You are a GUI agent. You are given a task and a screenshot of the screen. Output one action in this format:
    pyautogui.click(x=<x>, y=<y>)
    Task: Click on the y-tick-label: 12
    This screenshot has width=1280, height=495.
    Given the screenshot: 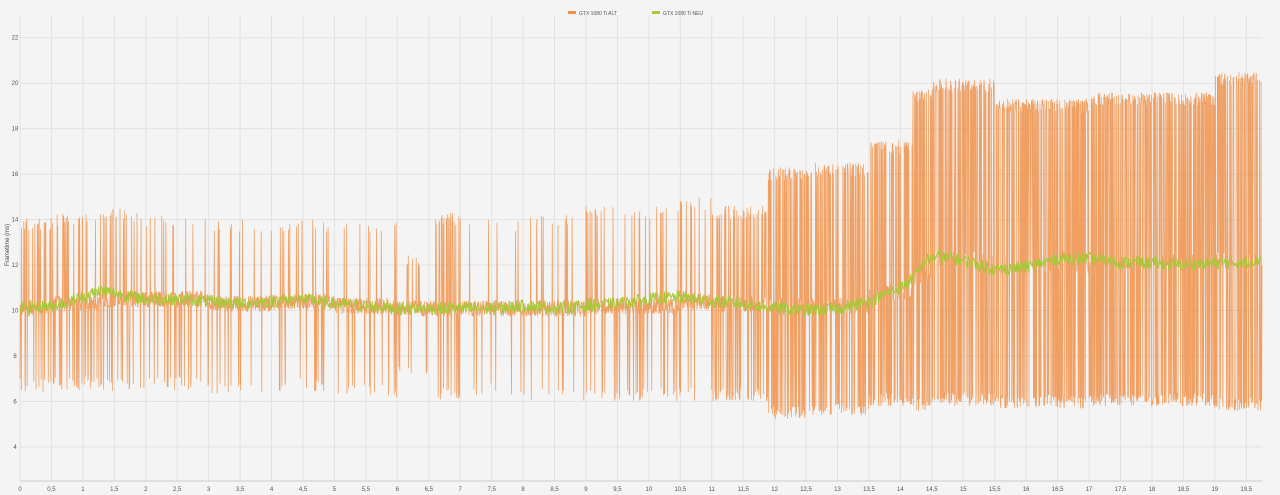 What is the action you would take?
    pyautogui.click(x=15, y=266)
    